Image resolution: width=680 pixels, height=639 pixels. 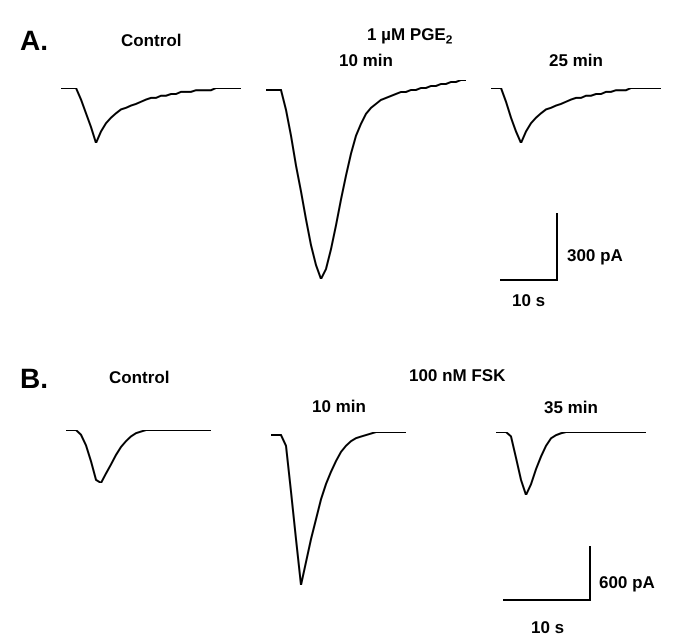 What do you see at coordinates (571, 407) in the screenshot?
I see `series-label: 35 min` at bounding box center [571, 407].